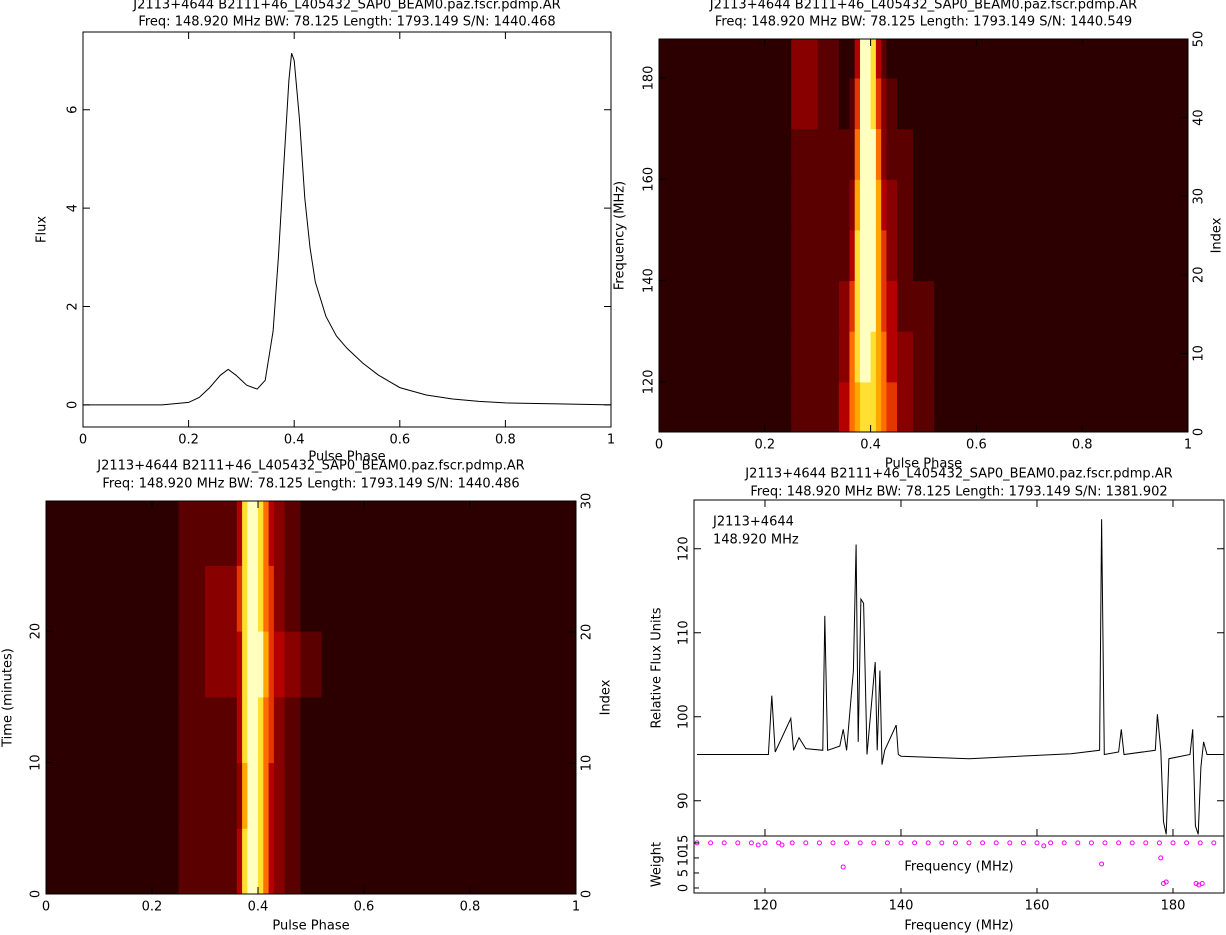 This screenshot has height=935, width=1226. I want to click on x-tick-label: 140, so click(901, 906).